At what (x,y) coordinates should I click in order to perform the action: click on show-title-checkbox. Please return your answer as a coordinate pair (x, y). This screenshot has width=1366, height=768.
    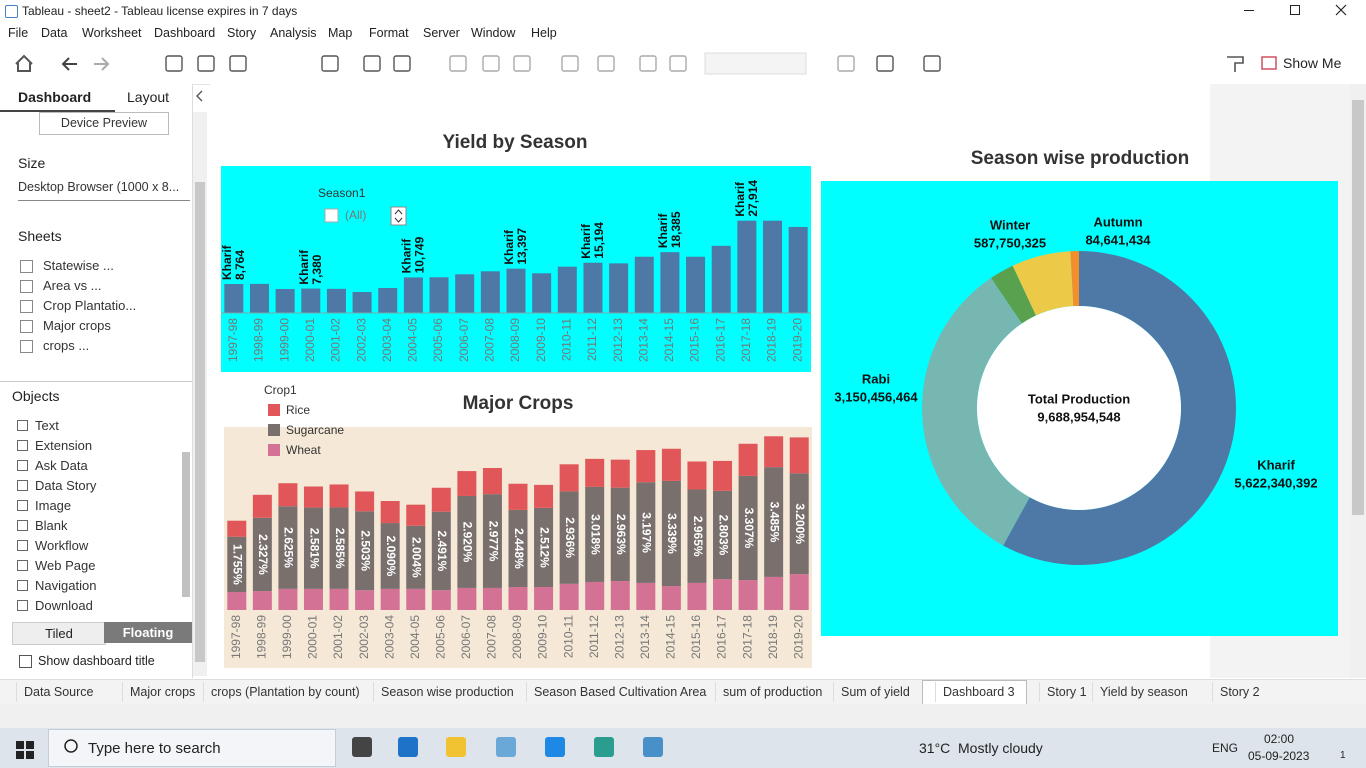
    Looking at the image, I should click on (25, 661).